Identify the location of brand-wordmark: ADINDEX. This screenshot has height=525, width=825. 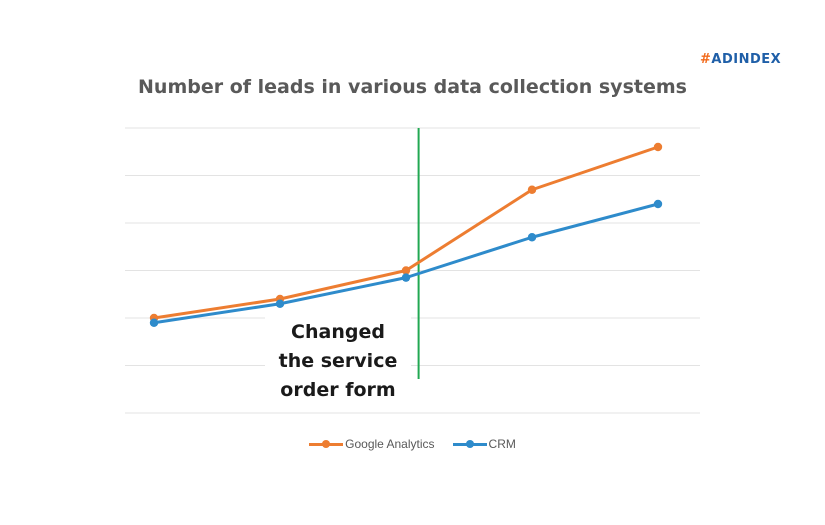
(746, 59).